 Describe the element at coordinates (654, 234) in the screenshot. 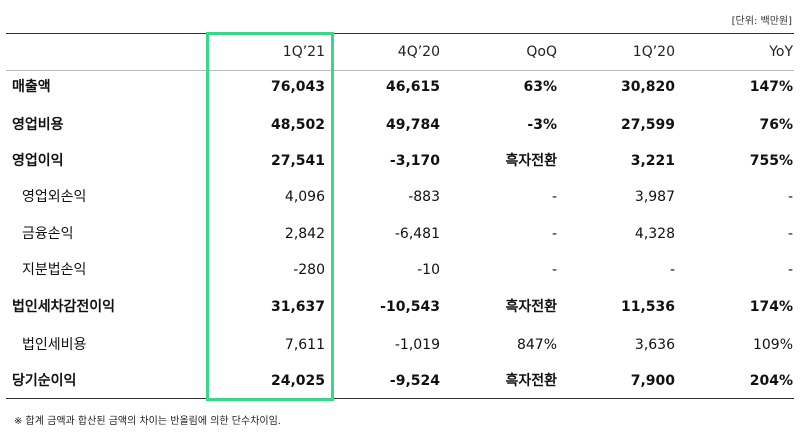

I see `table-cell: 4,328` at that location.